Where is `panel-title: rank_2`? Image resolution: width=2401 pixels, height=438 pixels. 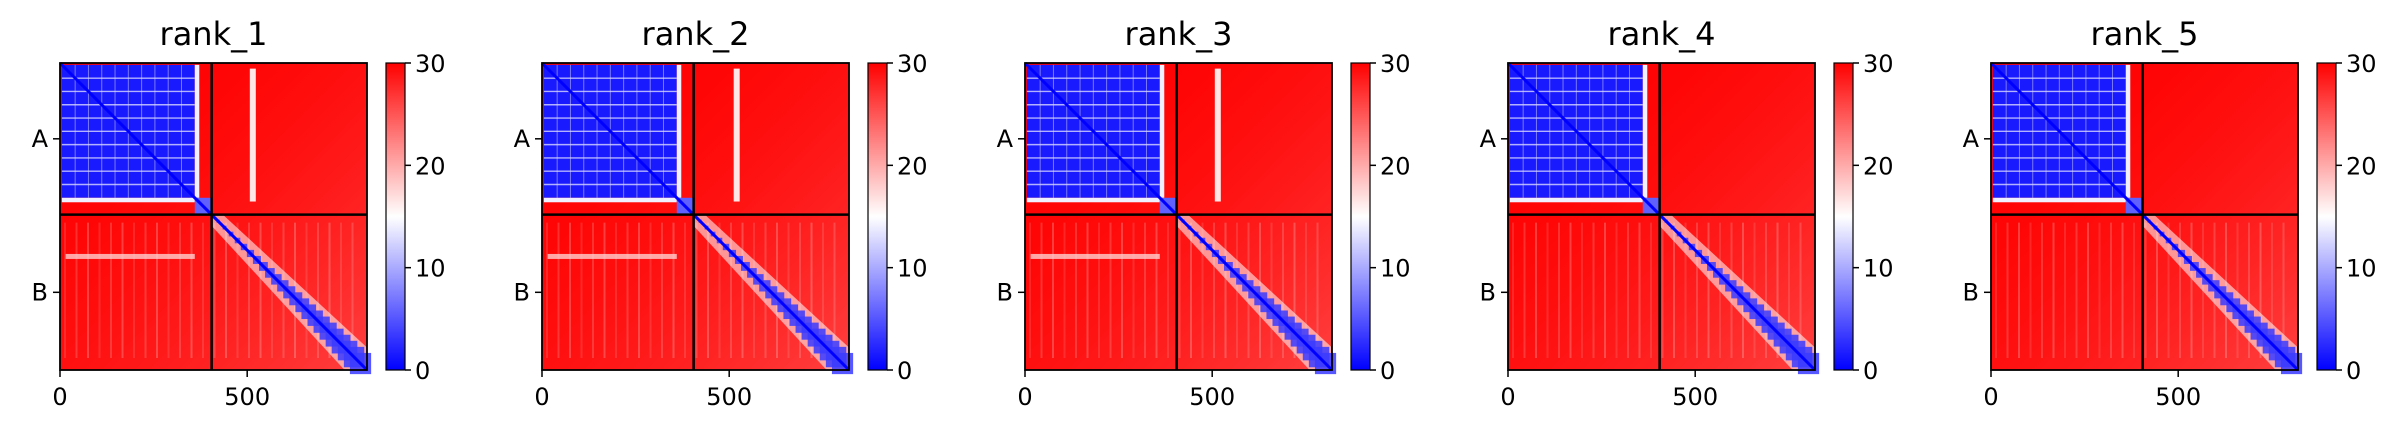 panel-title: rank_2 is located at coordinates (696, 34).